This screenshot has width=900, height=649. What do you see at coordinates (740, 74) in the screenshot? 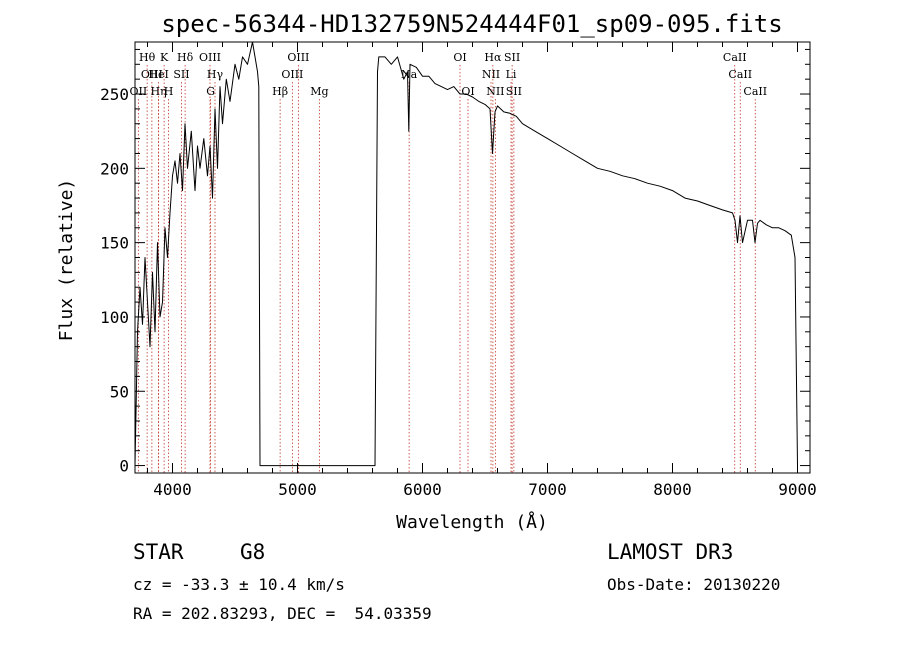
I see `line-label-26: CaII` at bounding box center [740, 74].